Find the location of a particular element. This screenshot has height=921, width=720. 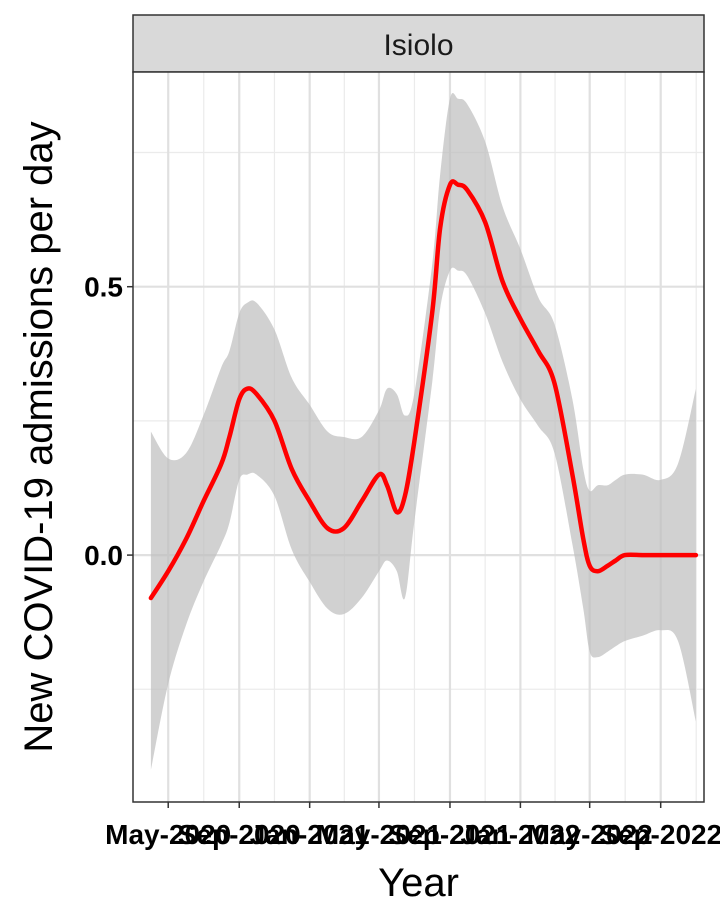

x-tick-label: May-2021 is located at coordinates (379, 834).